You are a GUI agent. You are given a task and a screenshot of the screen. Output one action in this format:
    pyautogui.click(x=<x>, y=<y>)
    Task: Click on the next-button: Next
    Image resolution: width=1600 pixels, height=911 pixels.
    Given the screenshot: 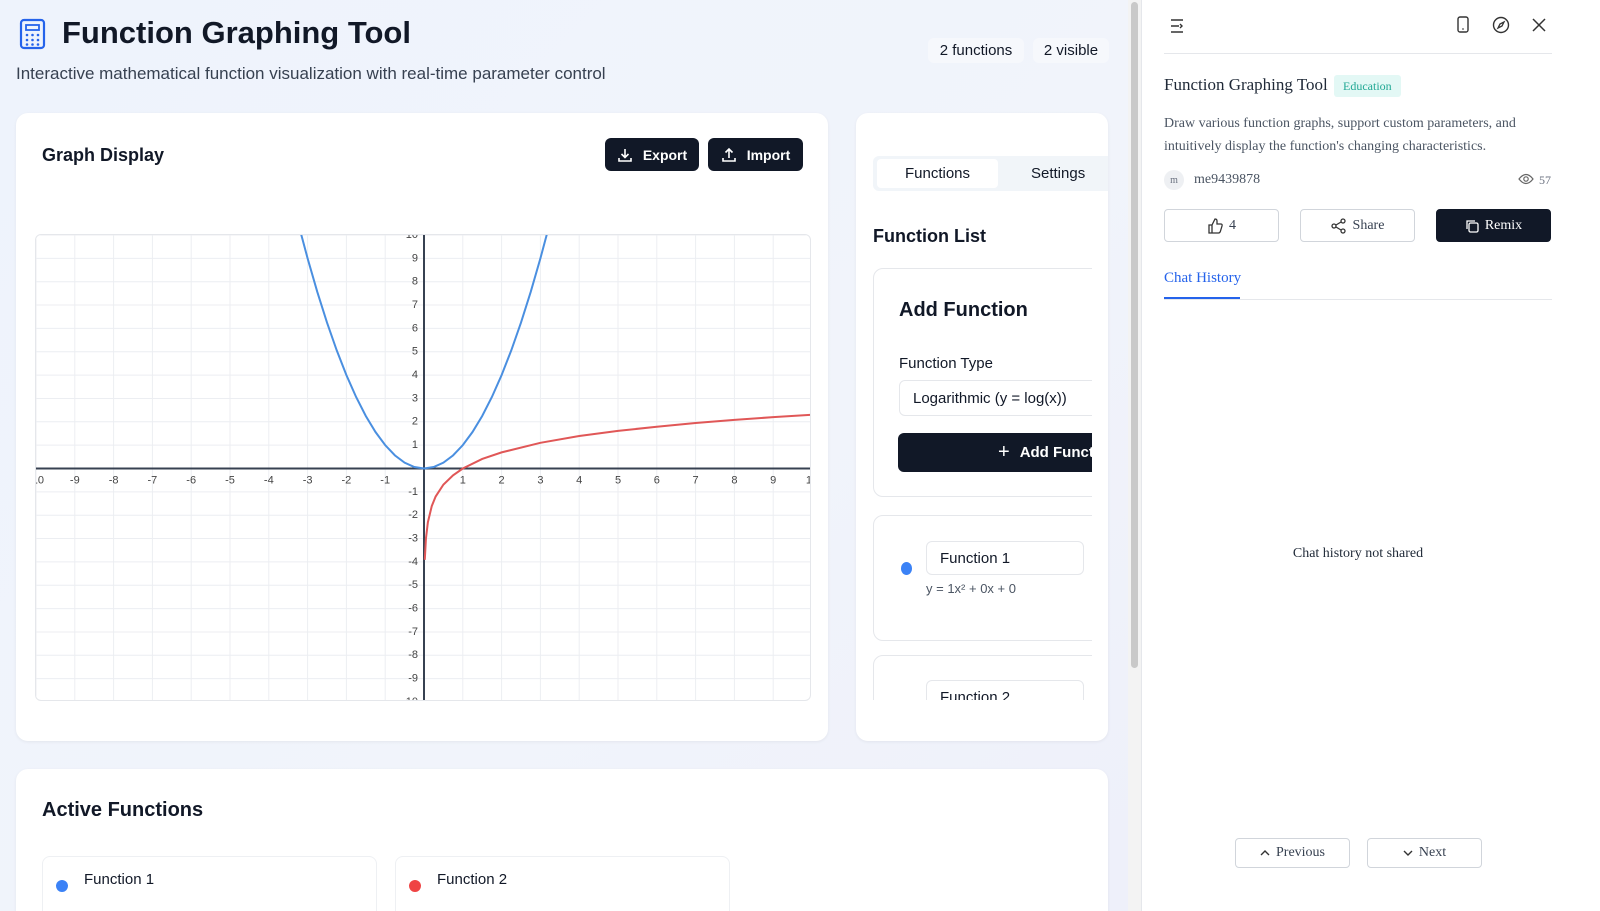 What is the action you would take?
    pyautogui.click(x=1424, y=853)
    